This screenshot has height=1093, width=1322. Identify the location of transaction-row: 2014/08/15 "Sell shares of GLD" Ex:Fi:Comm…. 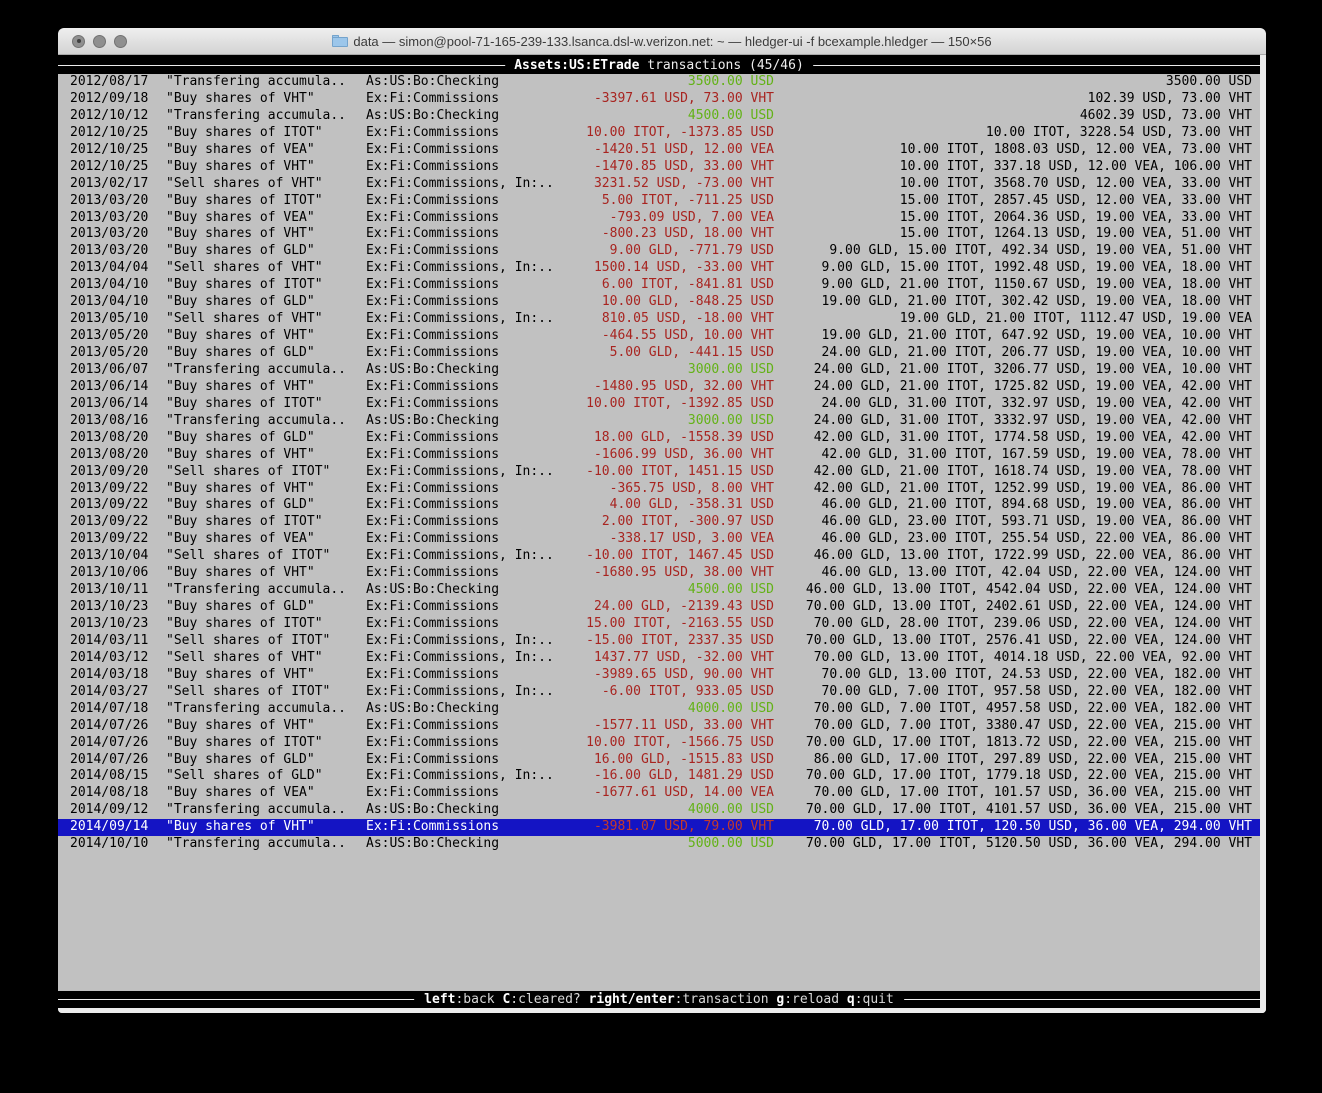
(659, 776).